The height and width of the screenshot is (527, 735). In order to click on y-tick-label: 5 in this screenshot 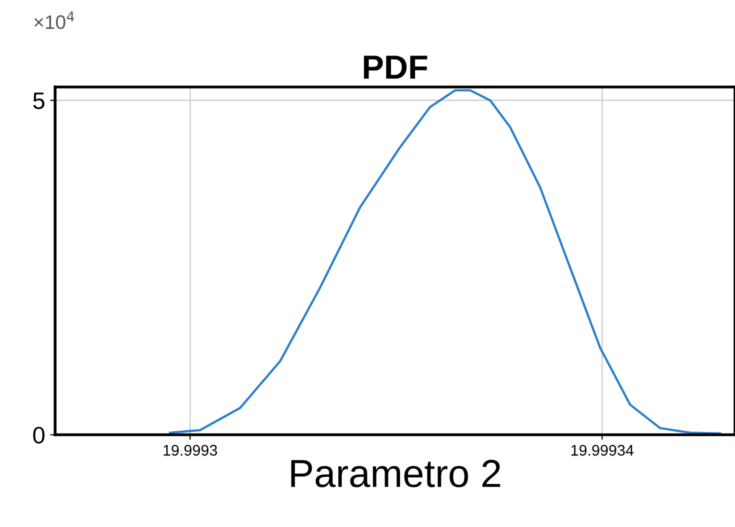, I will do `click(38, 101)`.